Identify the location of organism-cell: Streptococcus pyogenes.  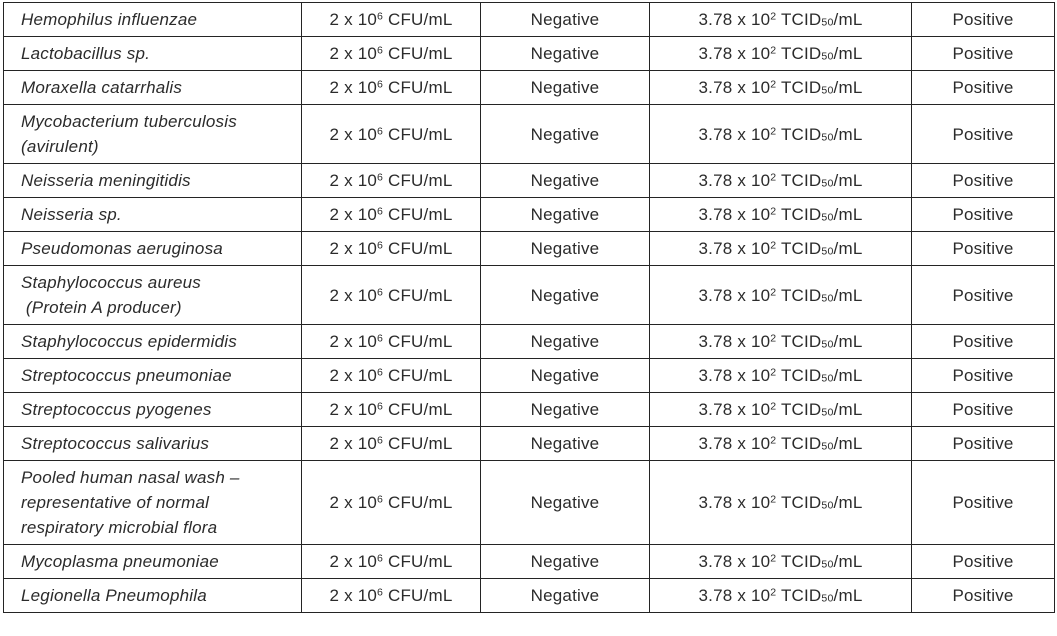
(152, 409).